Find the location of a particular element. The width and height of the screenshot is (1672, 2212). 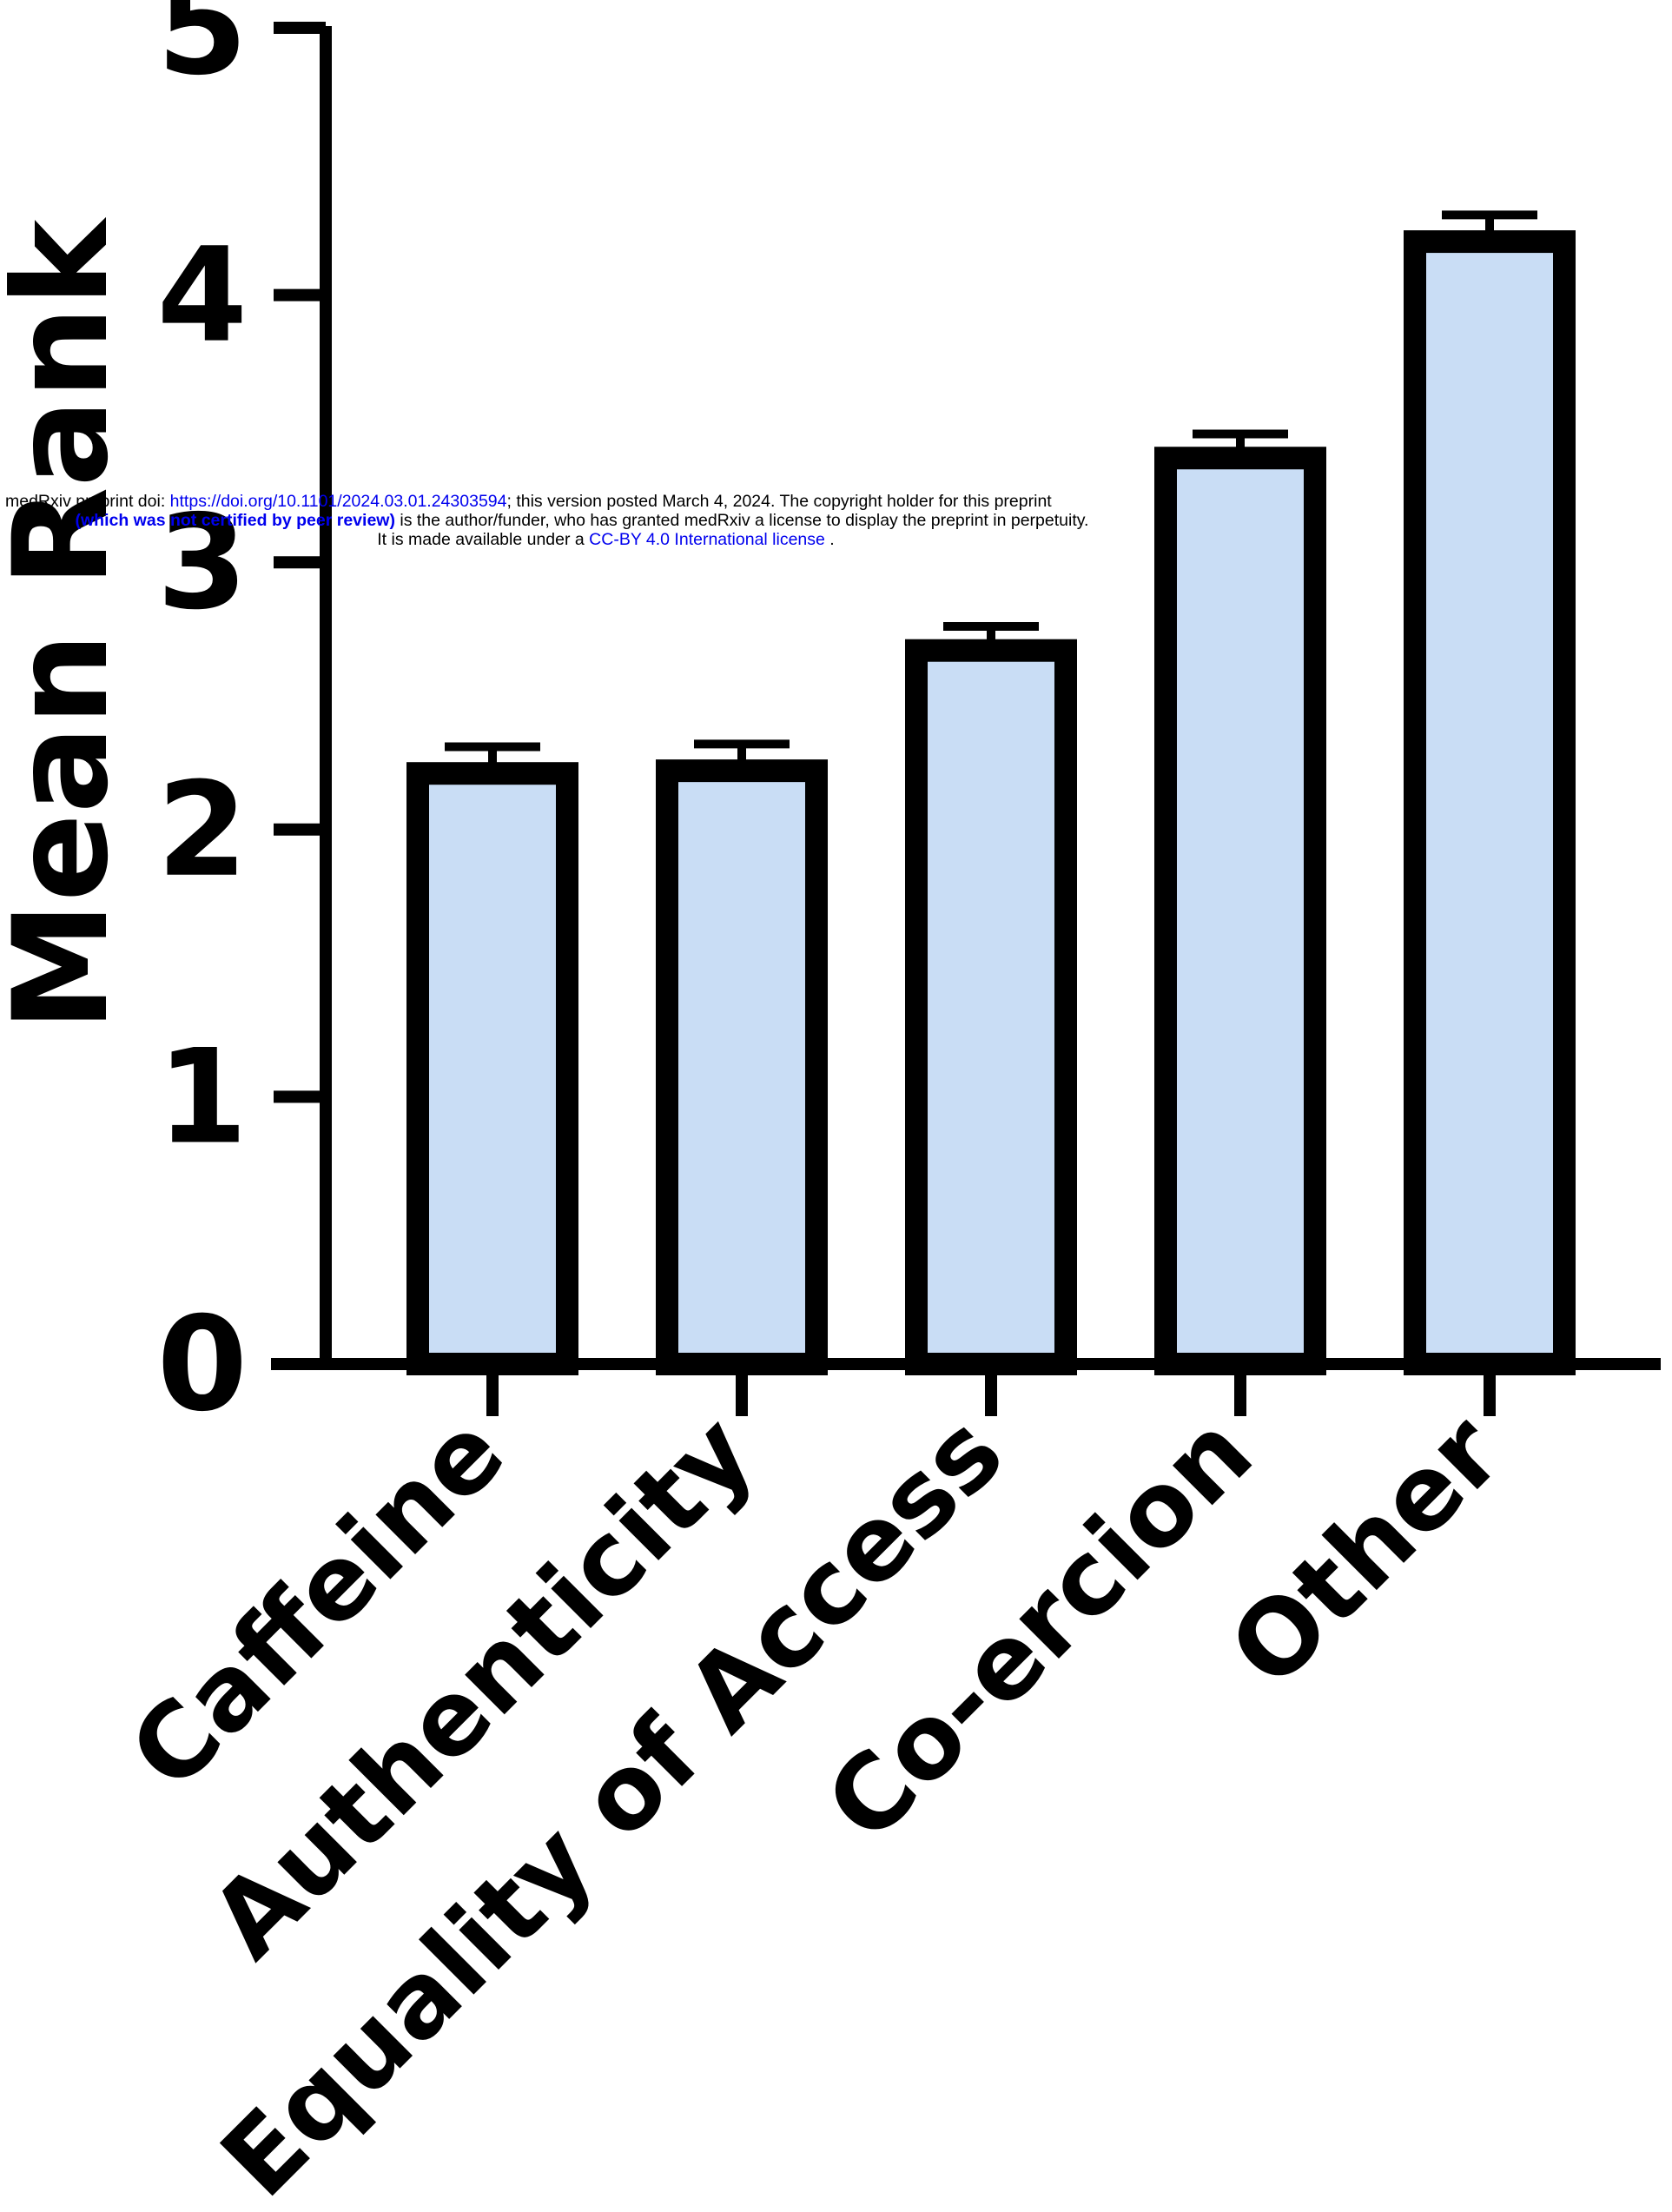

y-ticks: 0 1 2 3 4 5 is located at coordinates (241, 720).